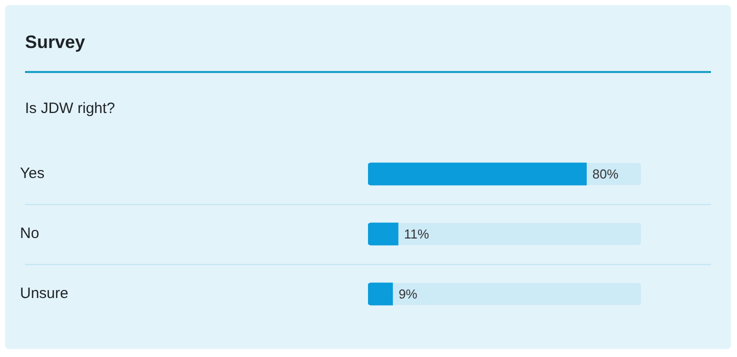 This screenshot has width=737, height=357. Describe the element at coordinates (408, 294) in the screenshot. I see `data-label: 9%` at that location.